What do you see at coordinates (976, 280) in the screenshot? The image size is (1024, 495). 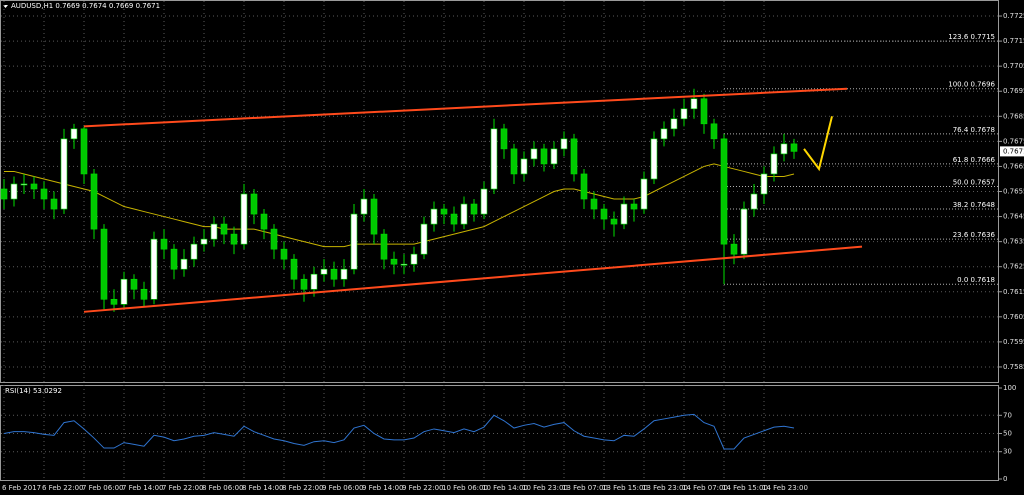 I see `fib-label: 0.0 0.7618` at bounding box center [976, 280].